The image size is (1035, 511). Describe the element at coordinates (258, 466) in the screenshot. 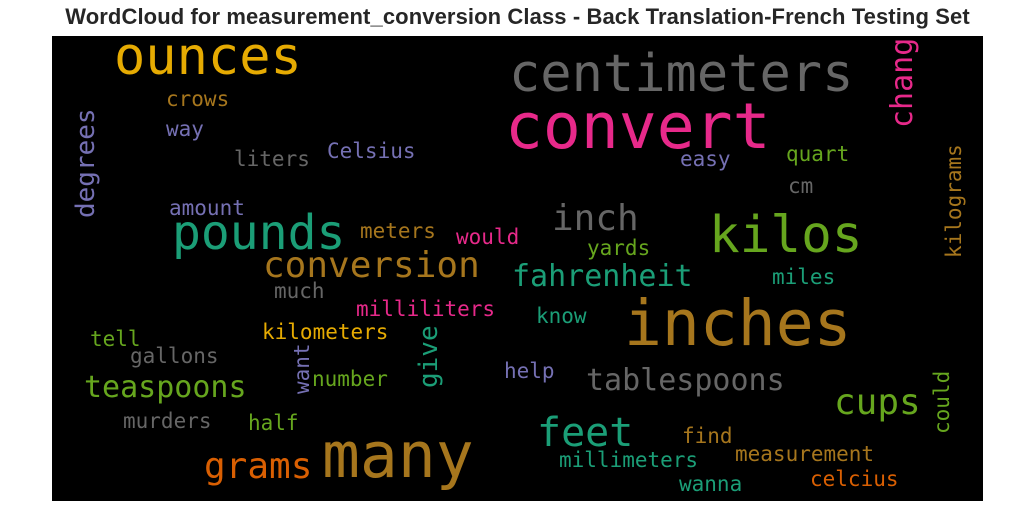

I see `word-grams: grams` at that location.